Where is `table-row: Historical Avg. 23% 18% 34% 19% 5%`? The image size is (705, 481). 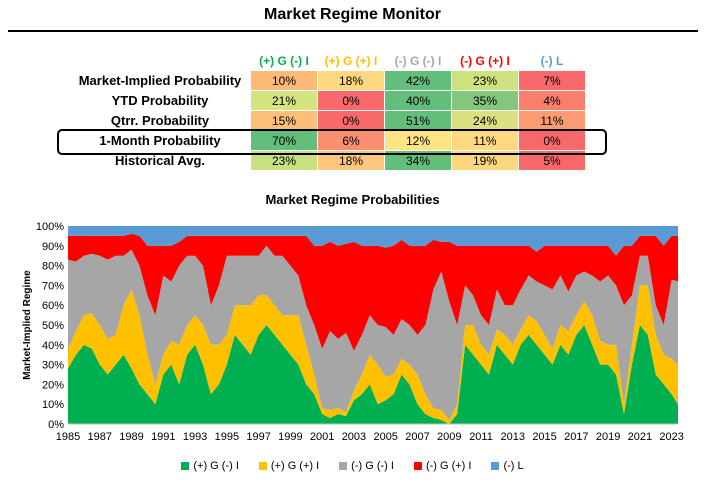
table-row: Historical Avg. 23% 18% 34% 19% 5% is located at coordinates (329, 160).